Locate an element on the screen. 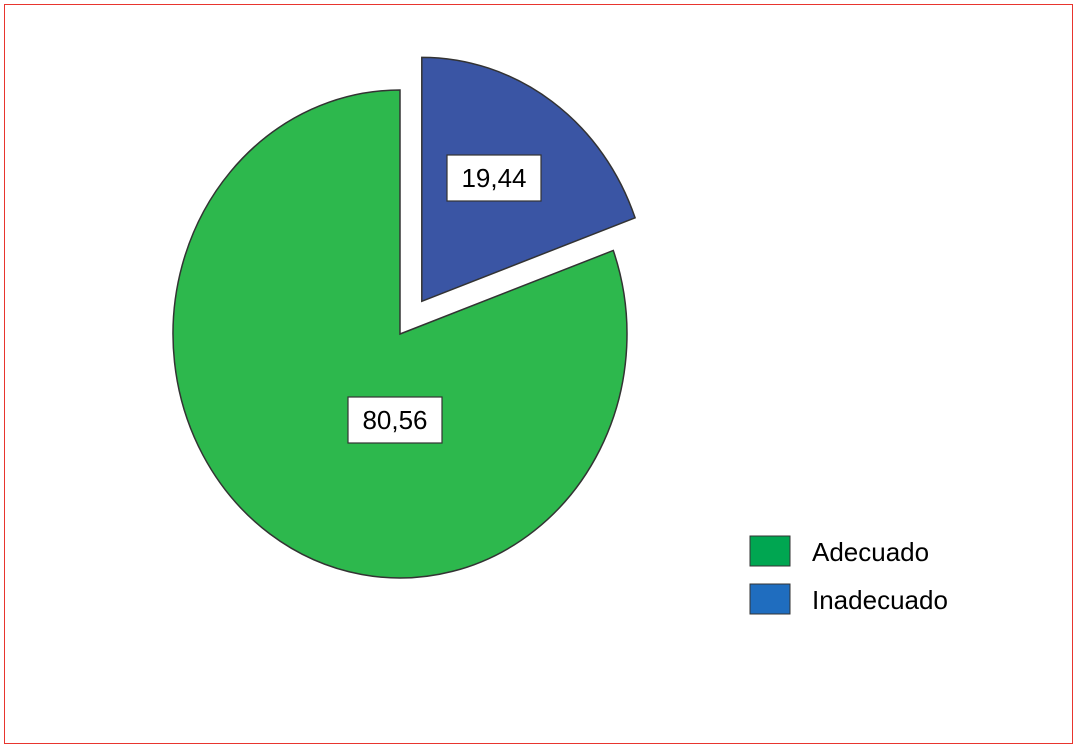 The width and height of the screenshot is (1075, 744). data-label-box-inadecuado is located at coordinates (494, 178).